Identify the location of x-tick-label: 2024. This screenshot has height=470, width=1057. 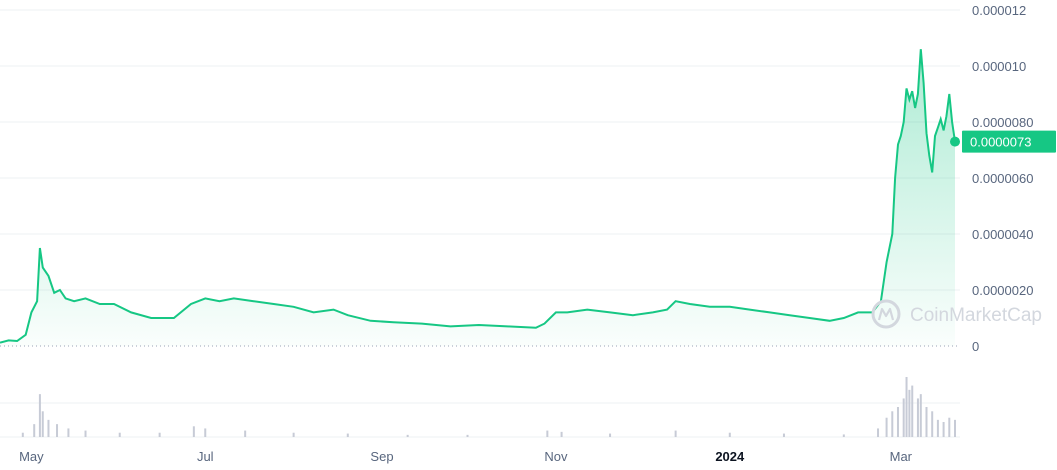
(730, 456).